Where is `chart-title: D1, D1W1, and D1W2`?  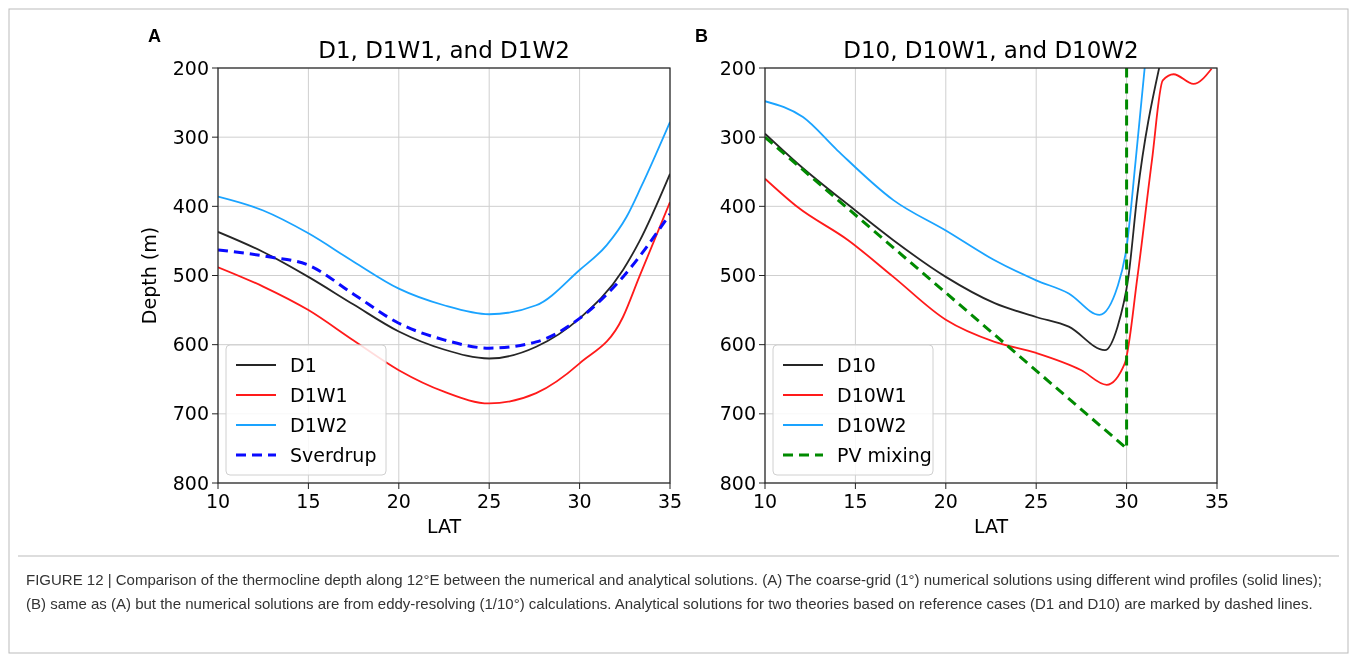
chart-title: D1, D1W1, and D1W2 is located at coordinates (444, 50).